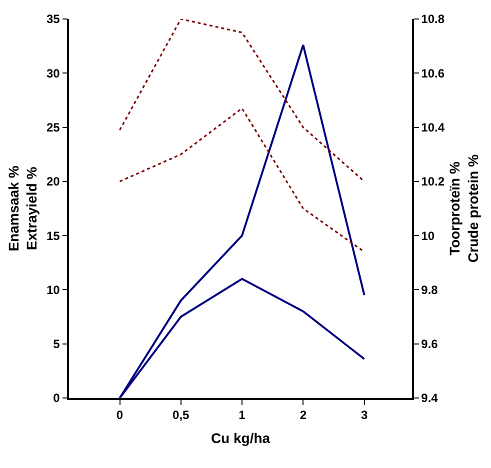 The height and width of the screenshot is (468, 491). Describe the element at coordinates (53, 235) in the screenshot. I see `y-tick-label: 15` at that location.